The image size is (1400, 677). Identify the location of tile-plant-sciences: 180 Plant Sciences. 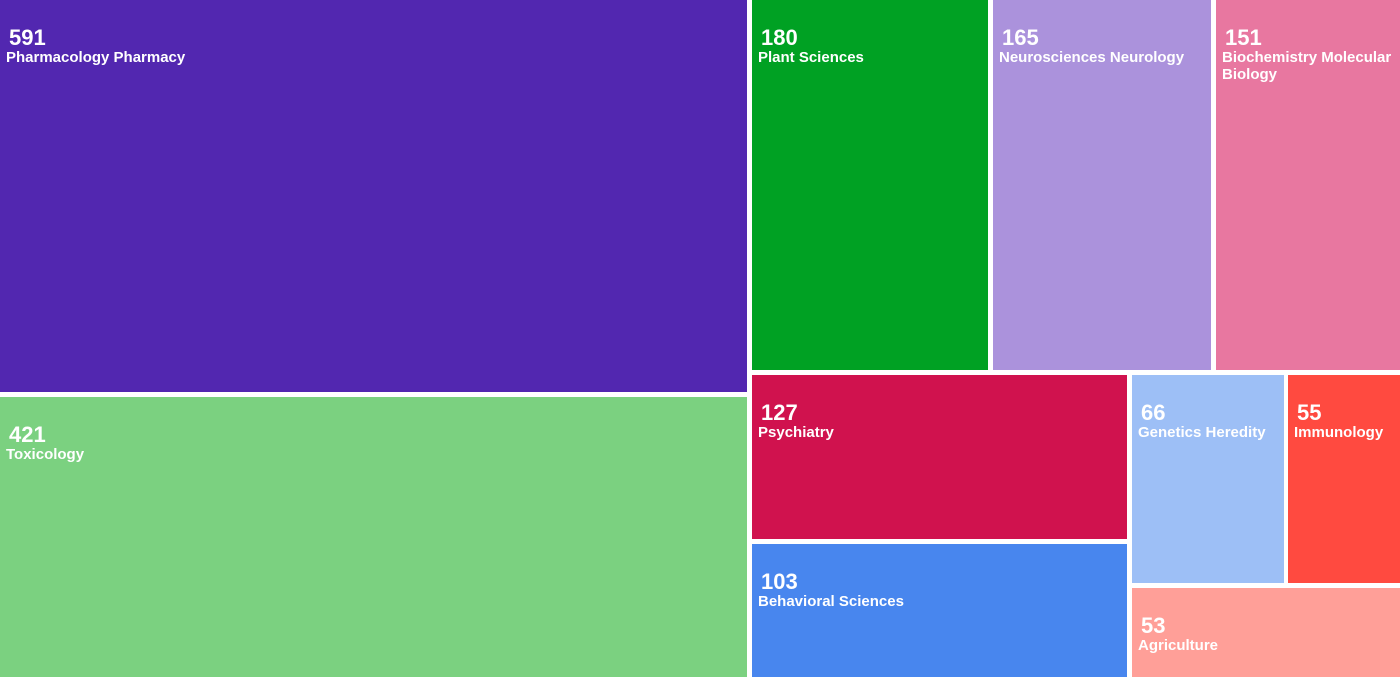
(870, 185).